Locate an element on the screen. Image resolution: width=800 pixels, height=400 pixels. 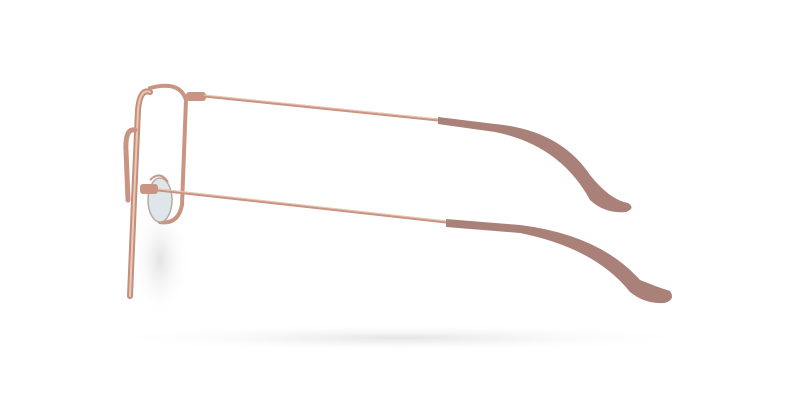
front-frame is located at coordinates (156, 191).